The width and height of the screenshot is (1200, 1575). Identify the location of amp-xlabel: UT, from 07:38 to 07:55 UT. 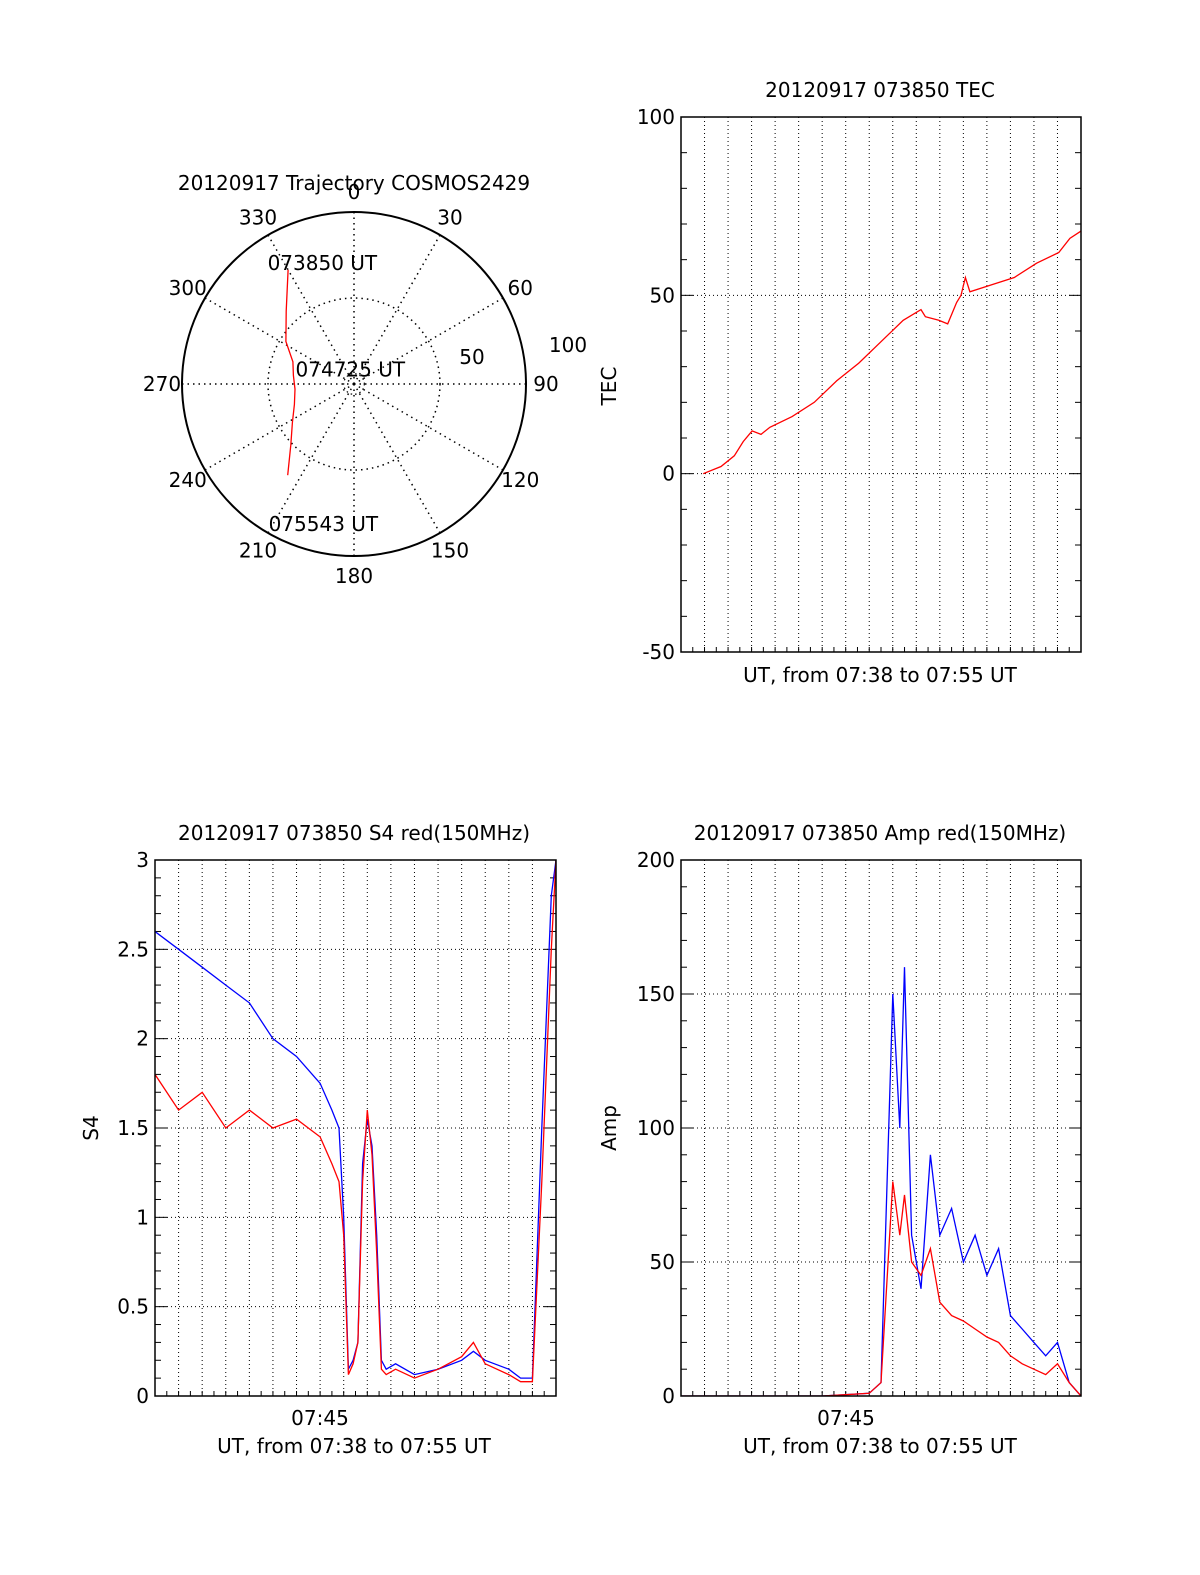
(880, 1446).